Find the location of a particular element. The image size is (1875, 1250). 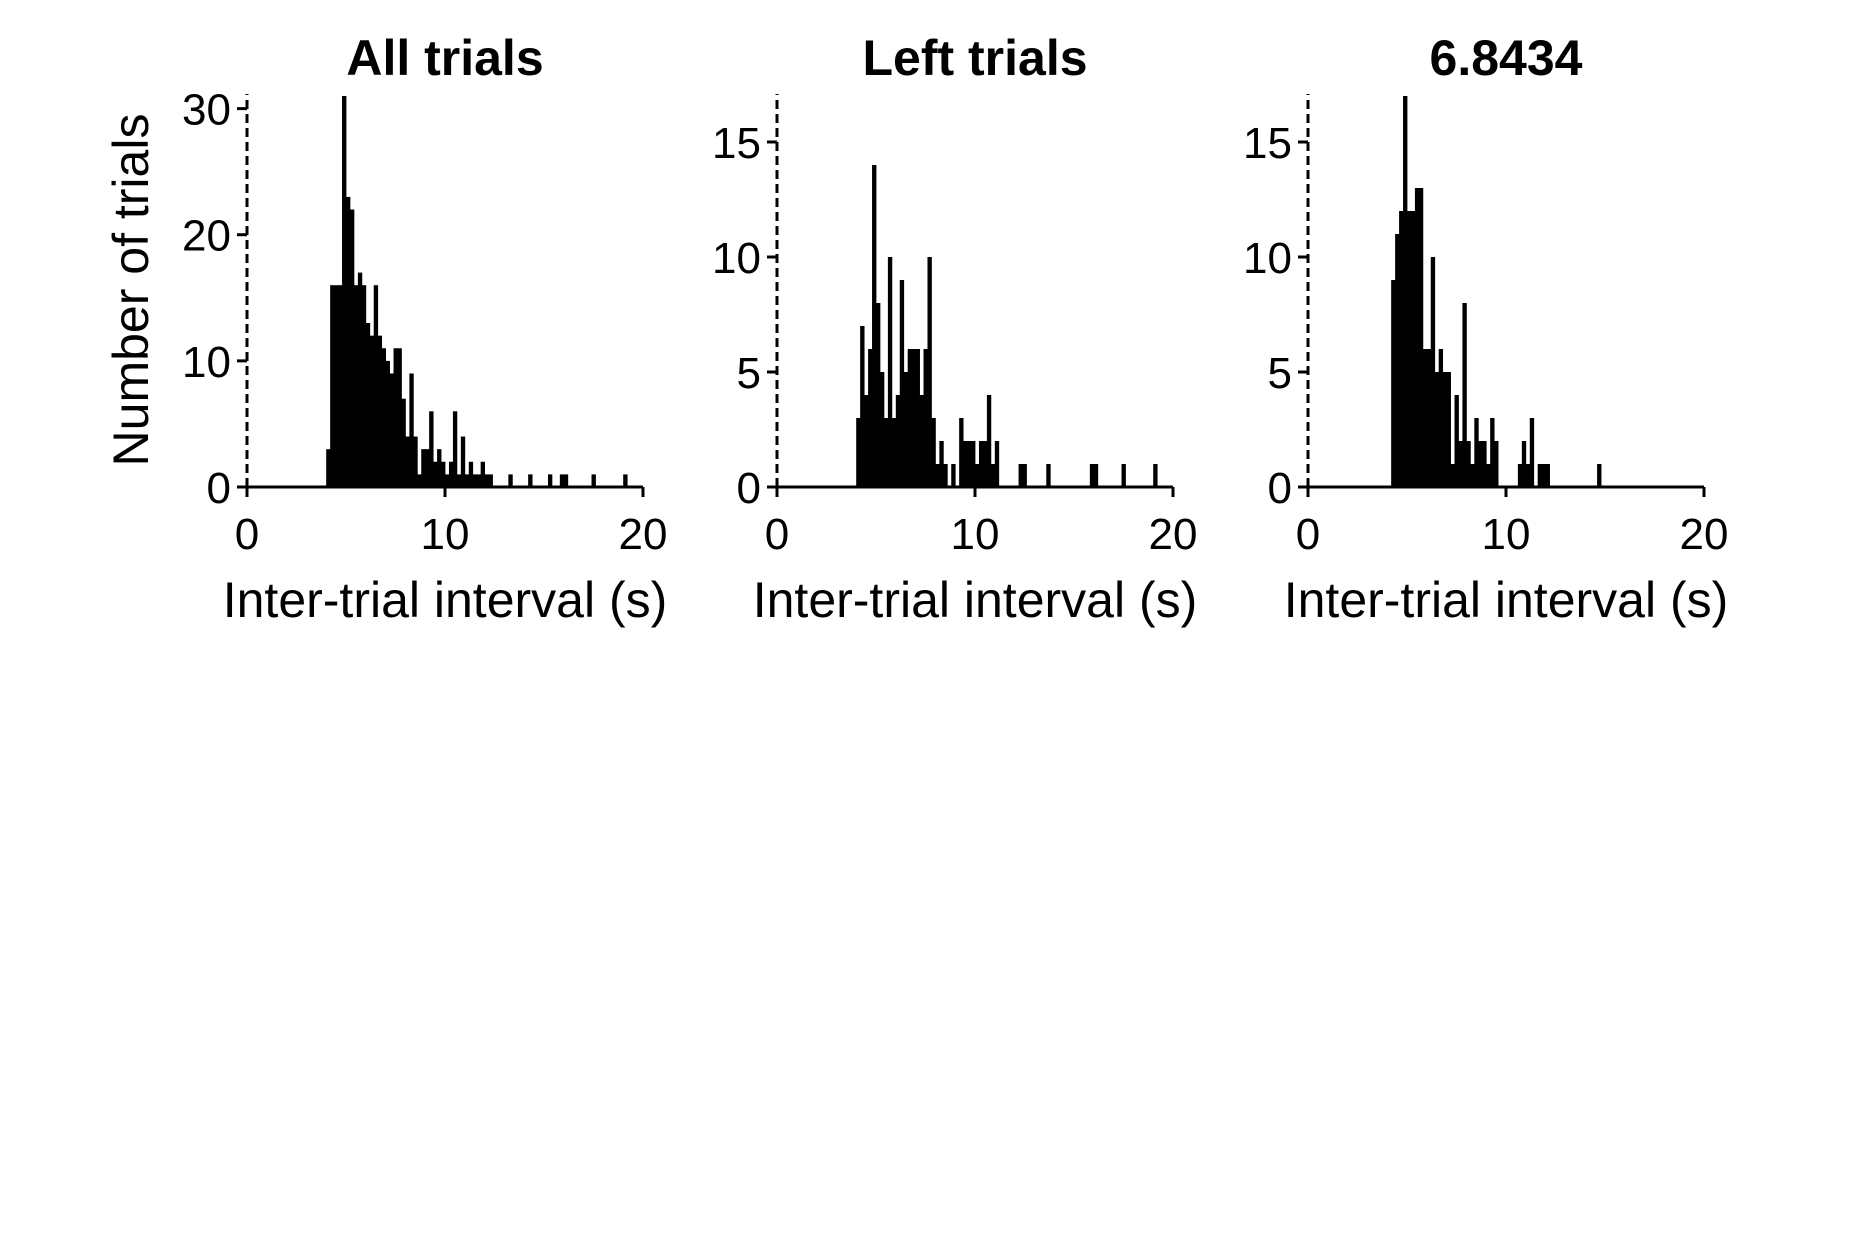

panel-title: 6.8434 is located at coordinates (1506, 58).